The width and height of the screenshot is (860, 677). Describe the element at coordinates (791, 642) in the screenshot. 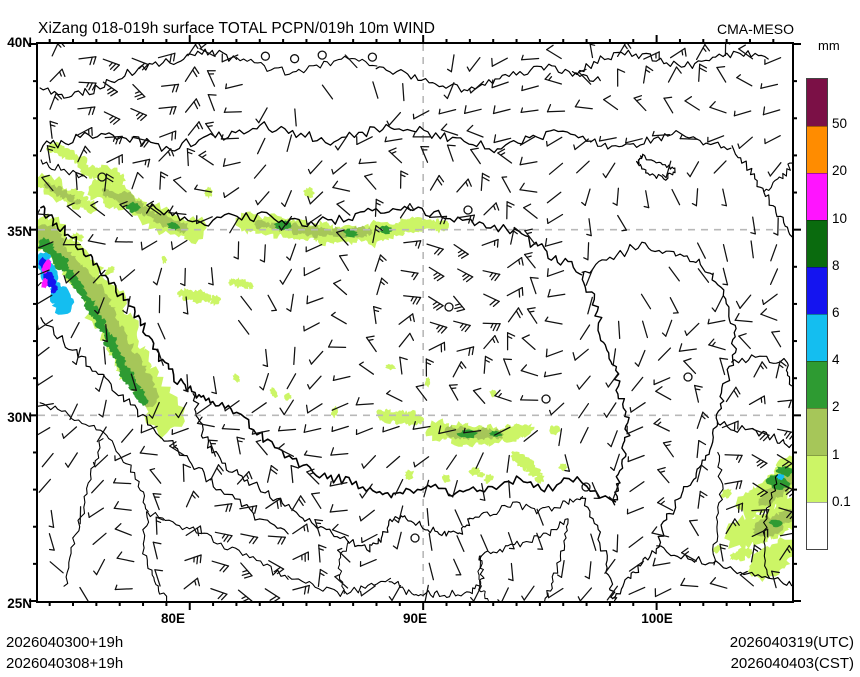

I see `footer-valid-utc: 2026040319(UTC)` at that location.